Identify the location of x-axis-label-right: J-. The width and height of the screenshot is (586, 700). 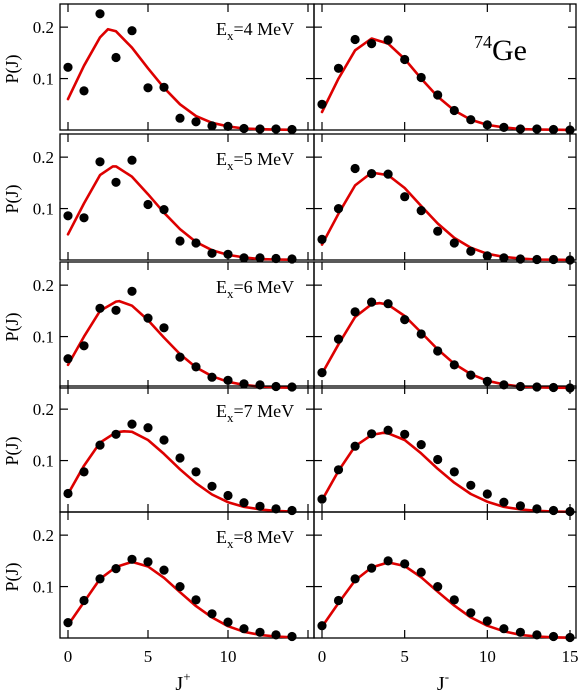
(443, 682).